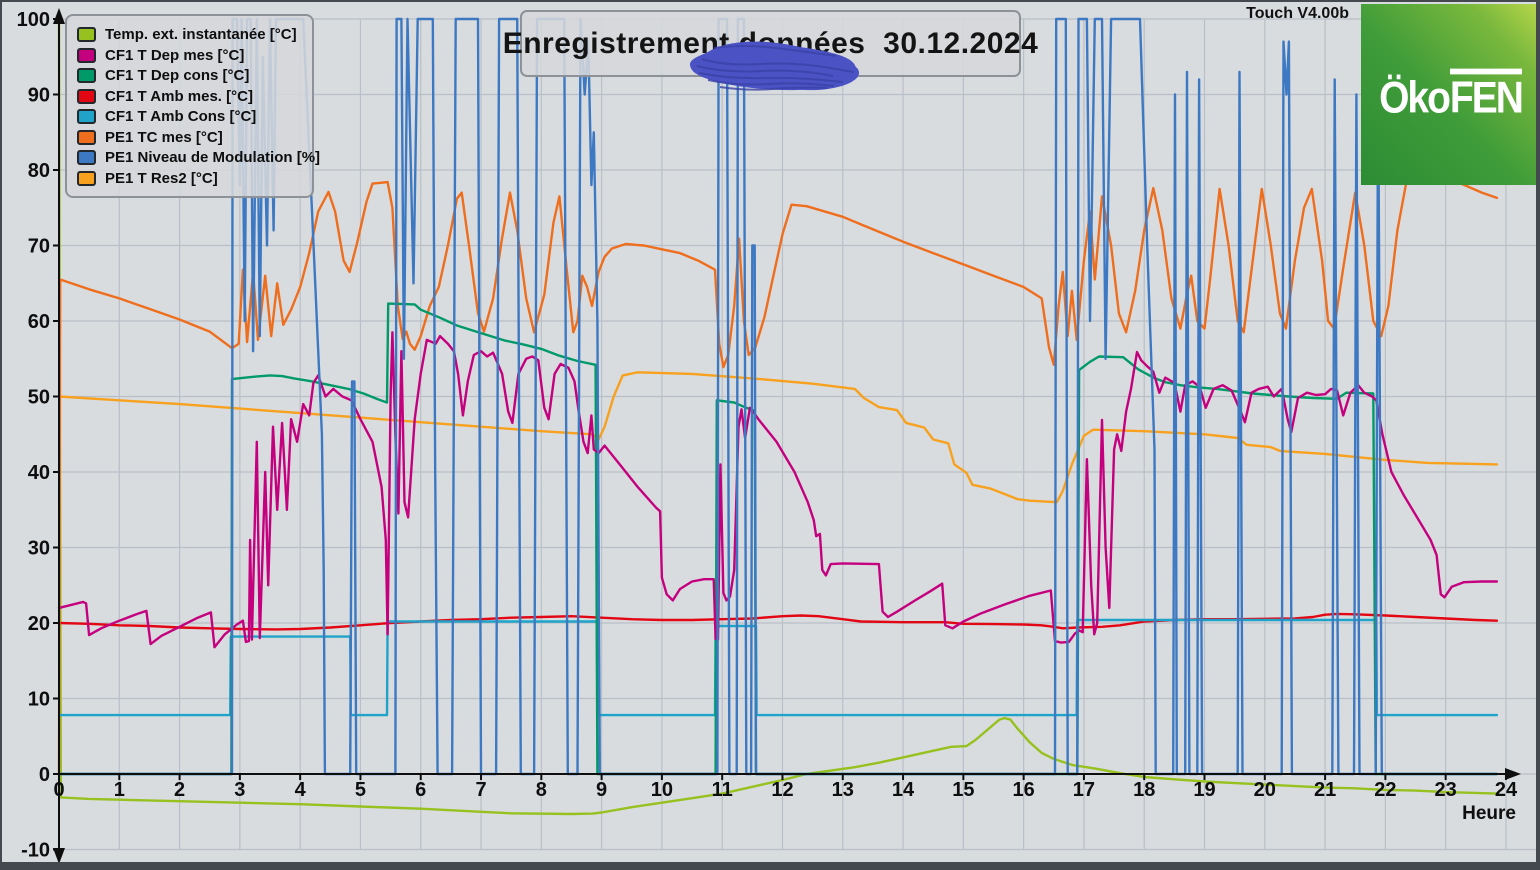  I want to click on y-tick-label: 70, so click(39, 247).